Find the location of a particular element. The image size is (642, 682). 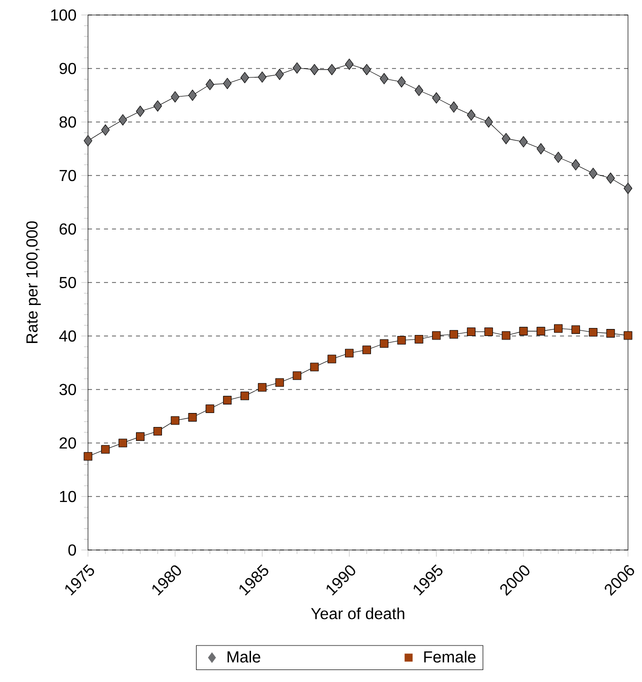

y-tick-label: 20 is located at coordinates (67, 443).